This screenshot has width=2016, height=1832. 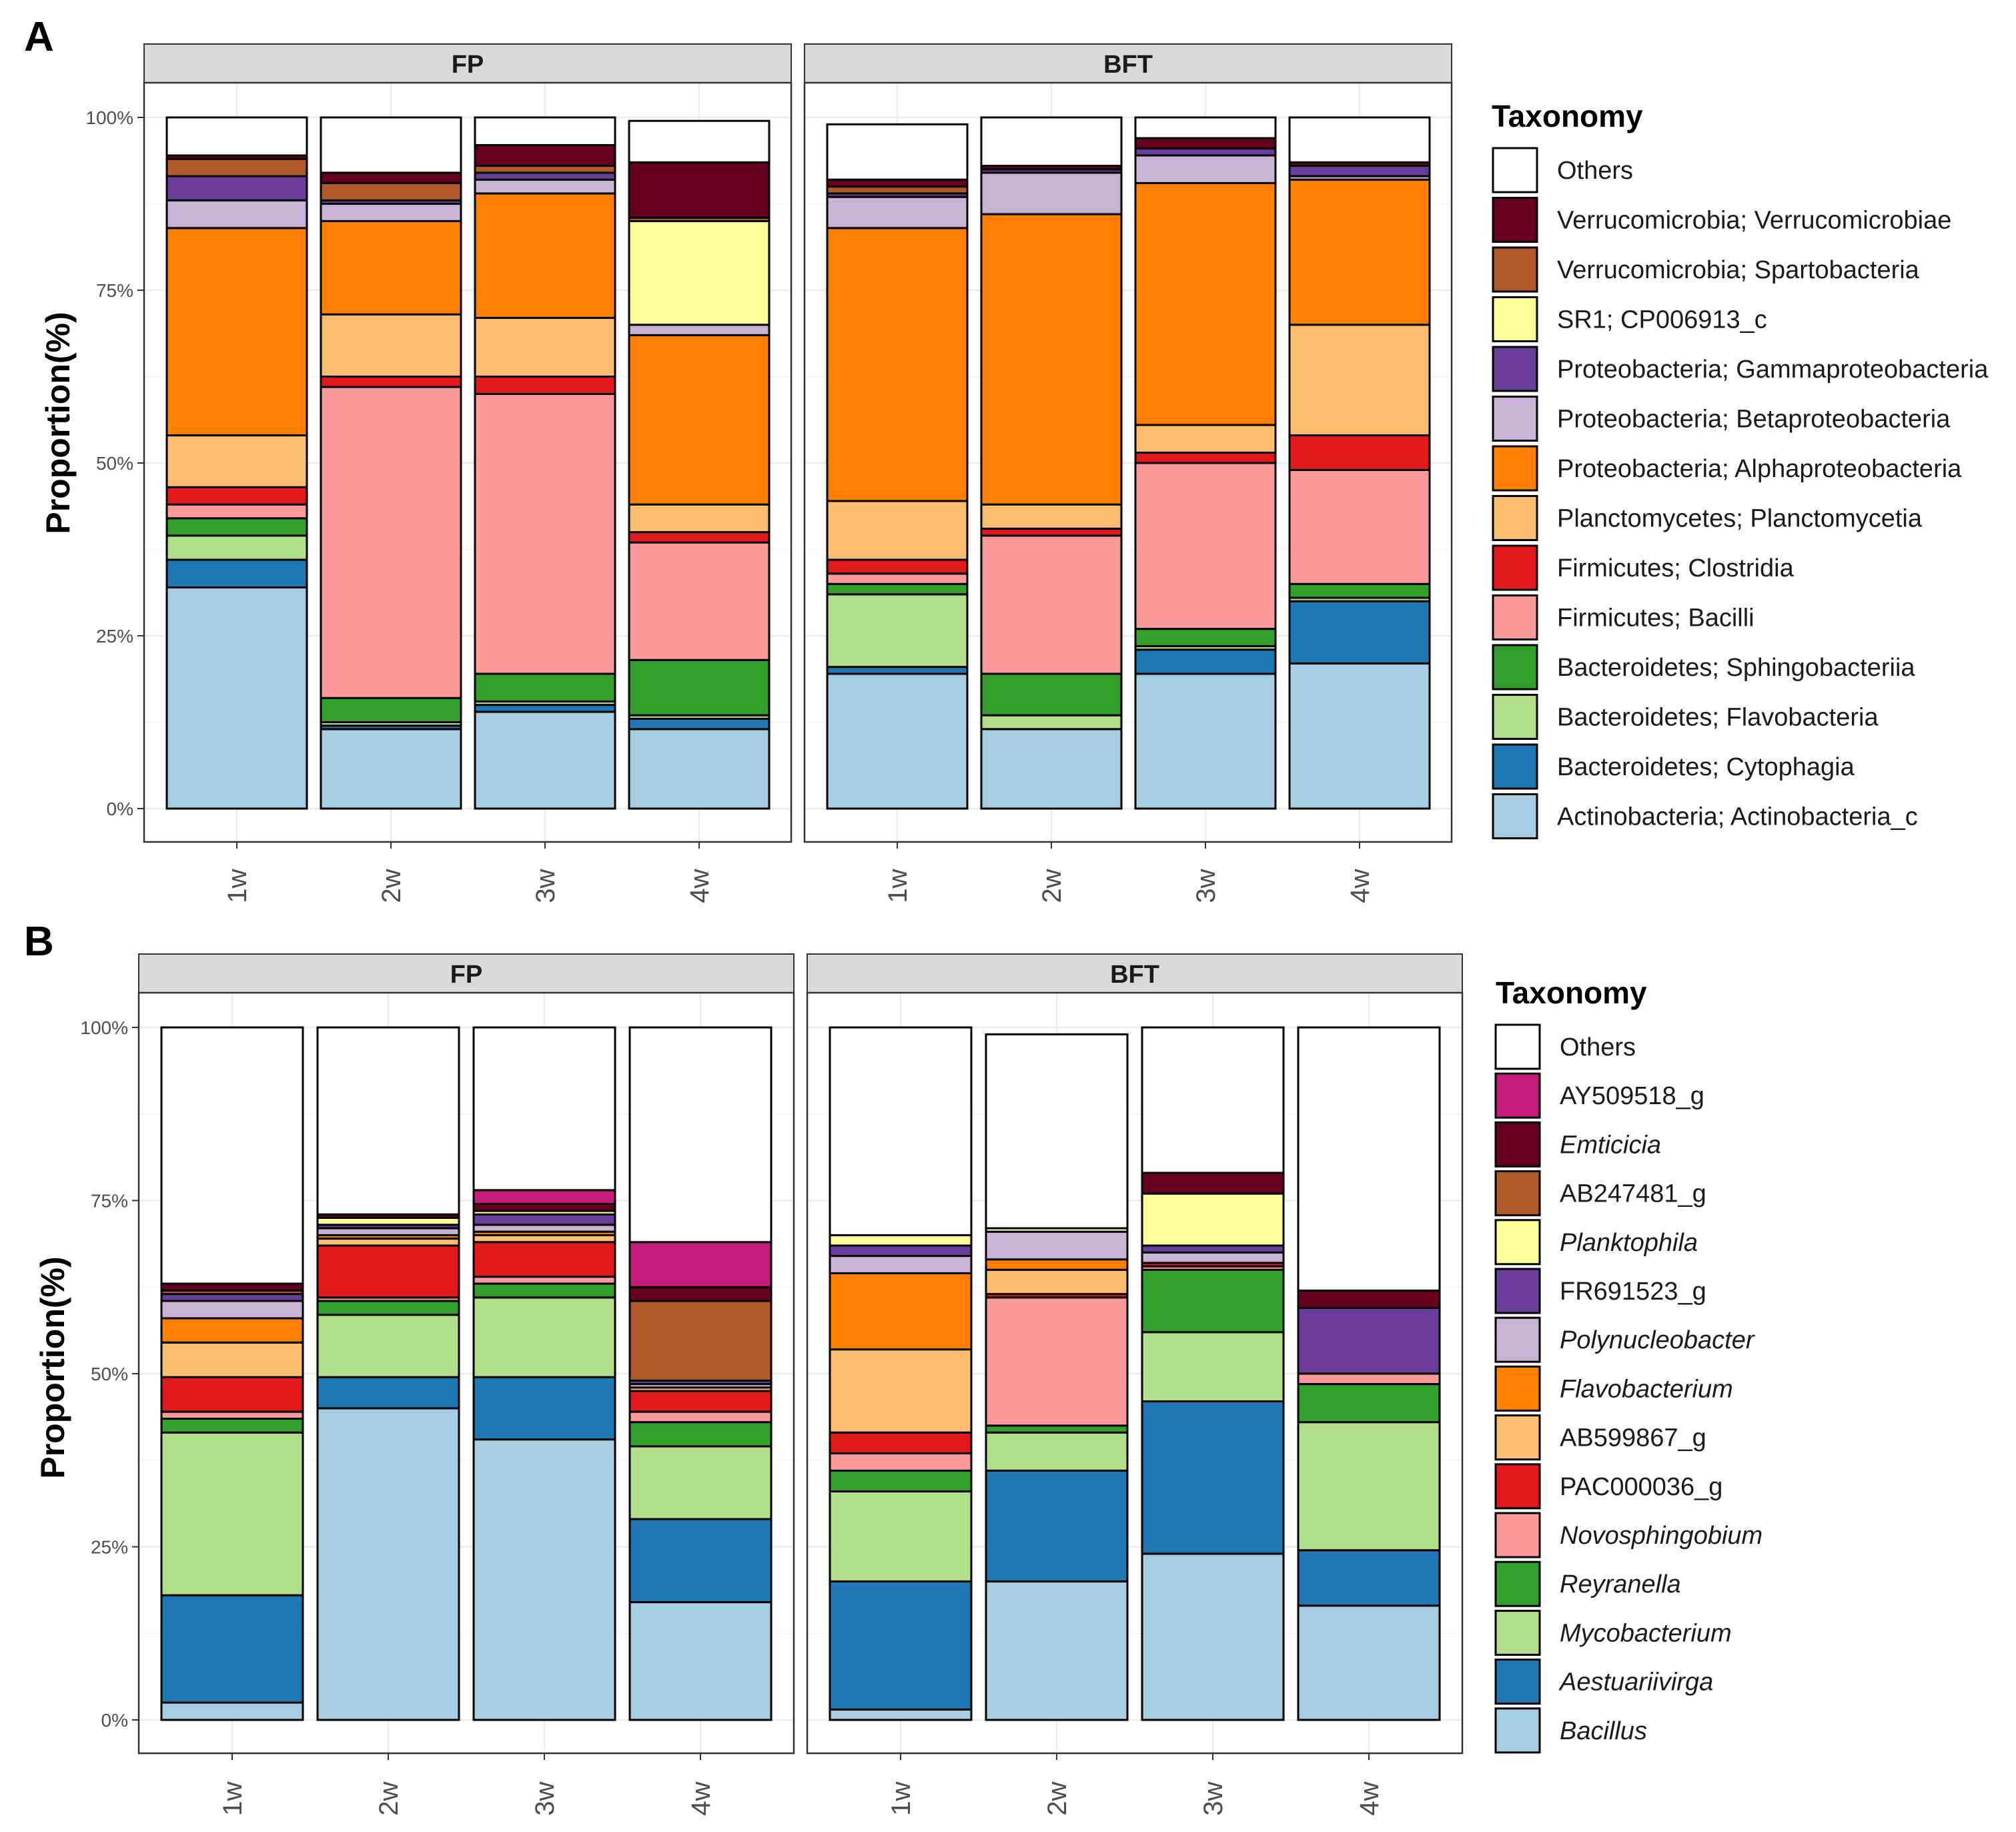 What do you see at coordinates (545, 533) in the screenshot?
I see `bar-segment: Firmicutes; Bacilli: 40.5%` at bounding box center [545, 533].